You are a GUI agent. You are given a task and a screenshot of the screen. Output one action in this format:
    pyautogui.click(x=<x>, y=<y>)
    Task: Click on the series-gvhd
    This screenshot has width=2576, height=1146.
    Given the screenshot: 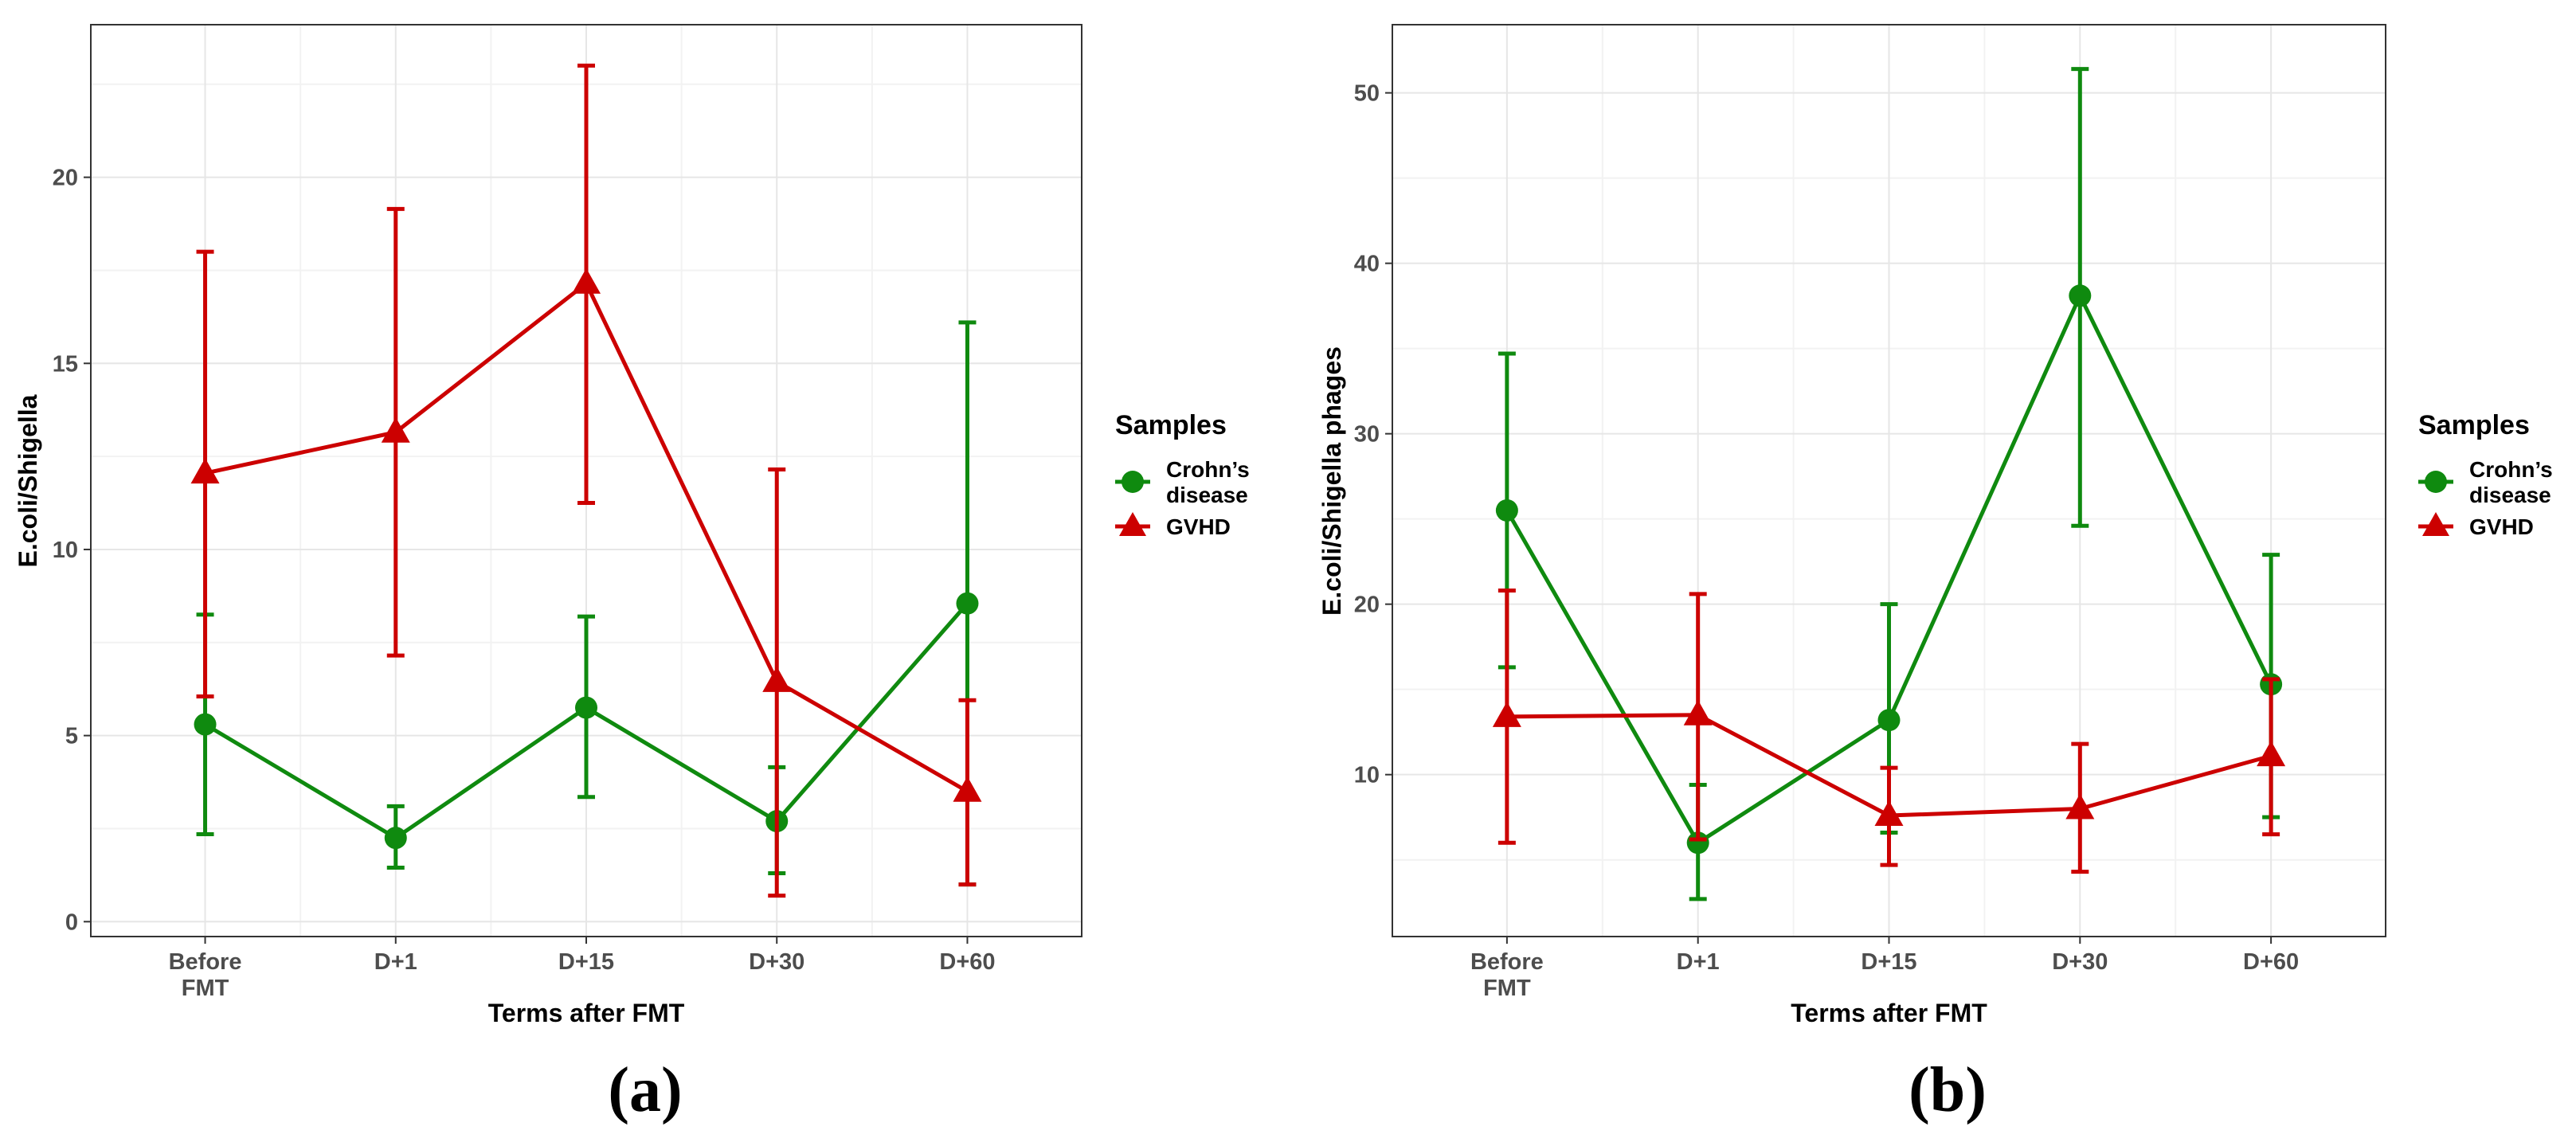 What is the action you would take?
    pyautogui.click(x=1889, y=731)
    